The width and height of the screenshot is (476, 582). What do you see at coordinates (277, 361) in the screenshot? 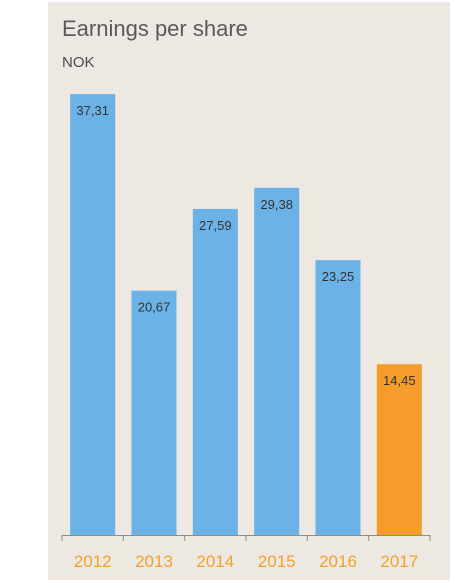
I see `bar-2015` at bounding box center [277, 361].